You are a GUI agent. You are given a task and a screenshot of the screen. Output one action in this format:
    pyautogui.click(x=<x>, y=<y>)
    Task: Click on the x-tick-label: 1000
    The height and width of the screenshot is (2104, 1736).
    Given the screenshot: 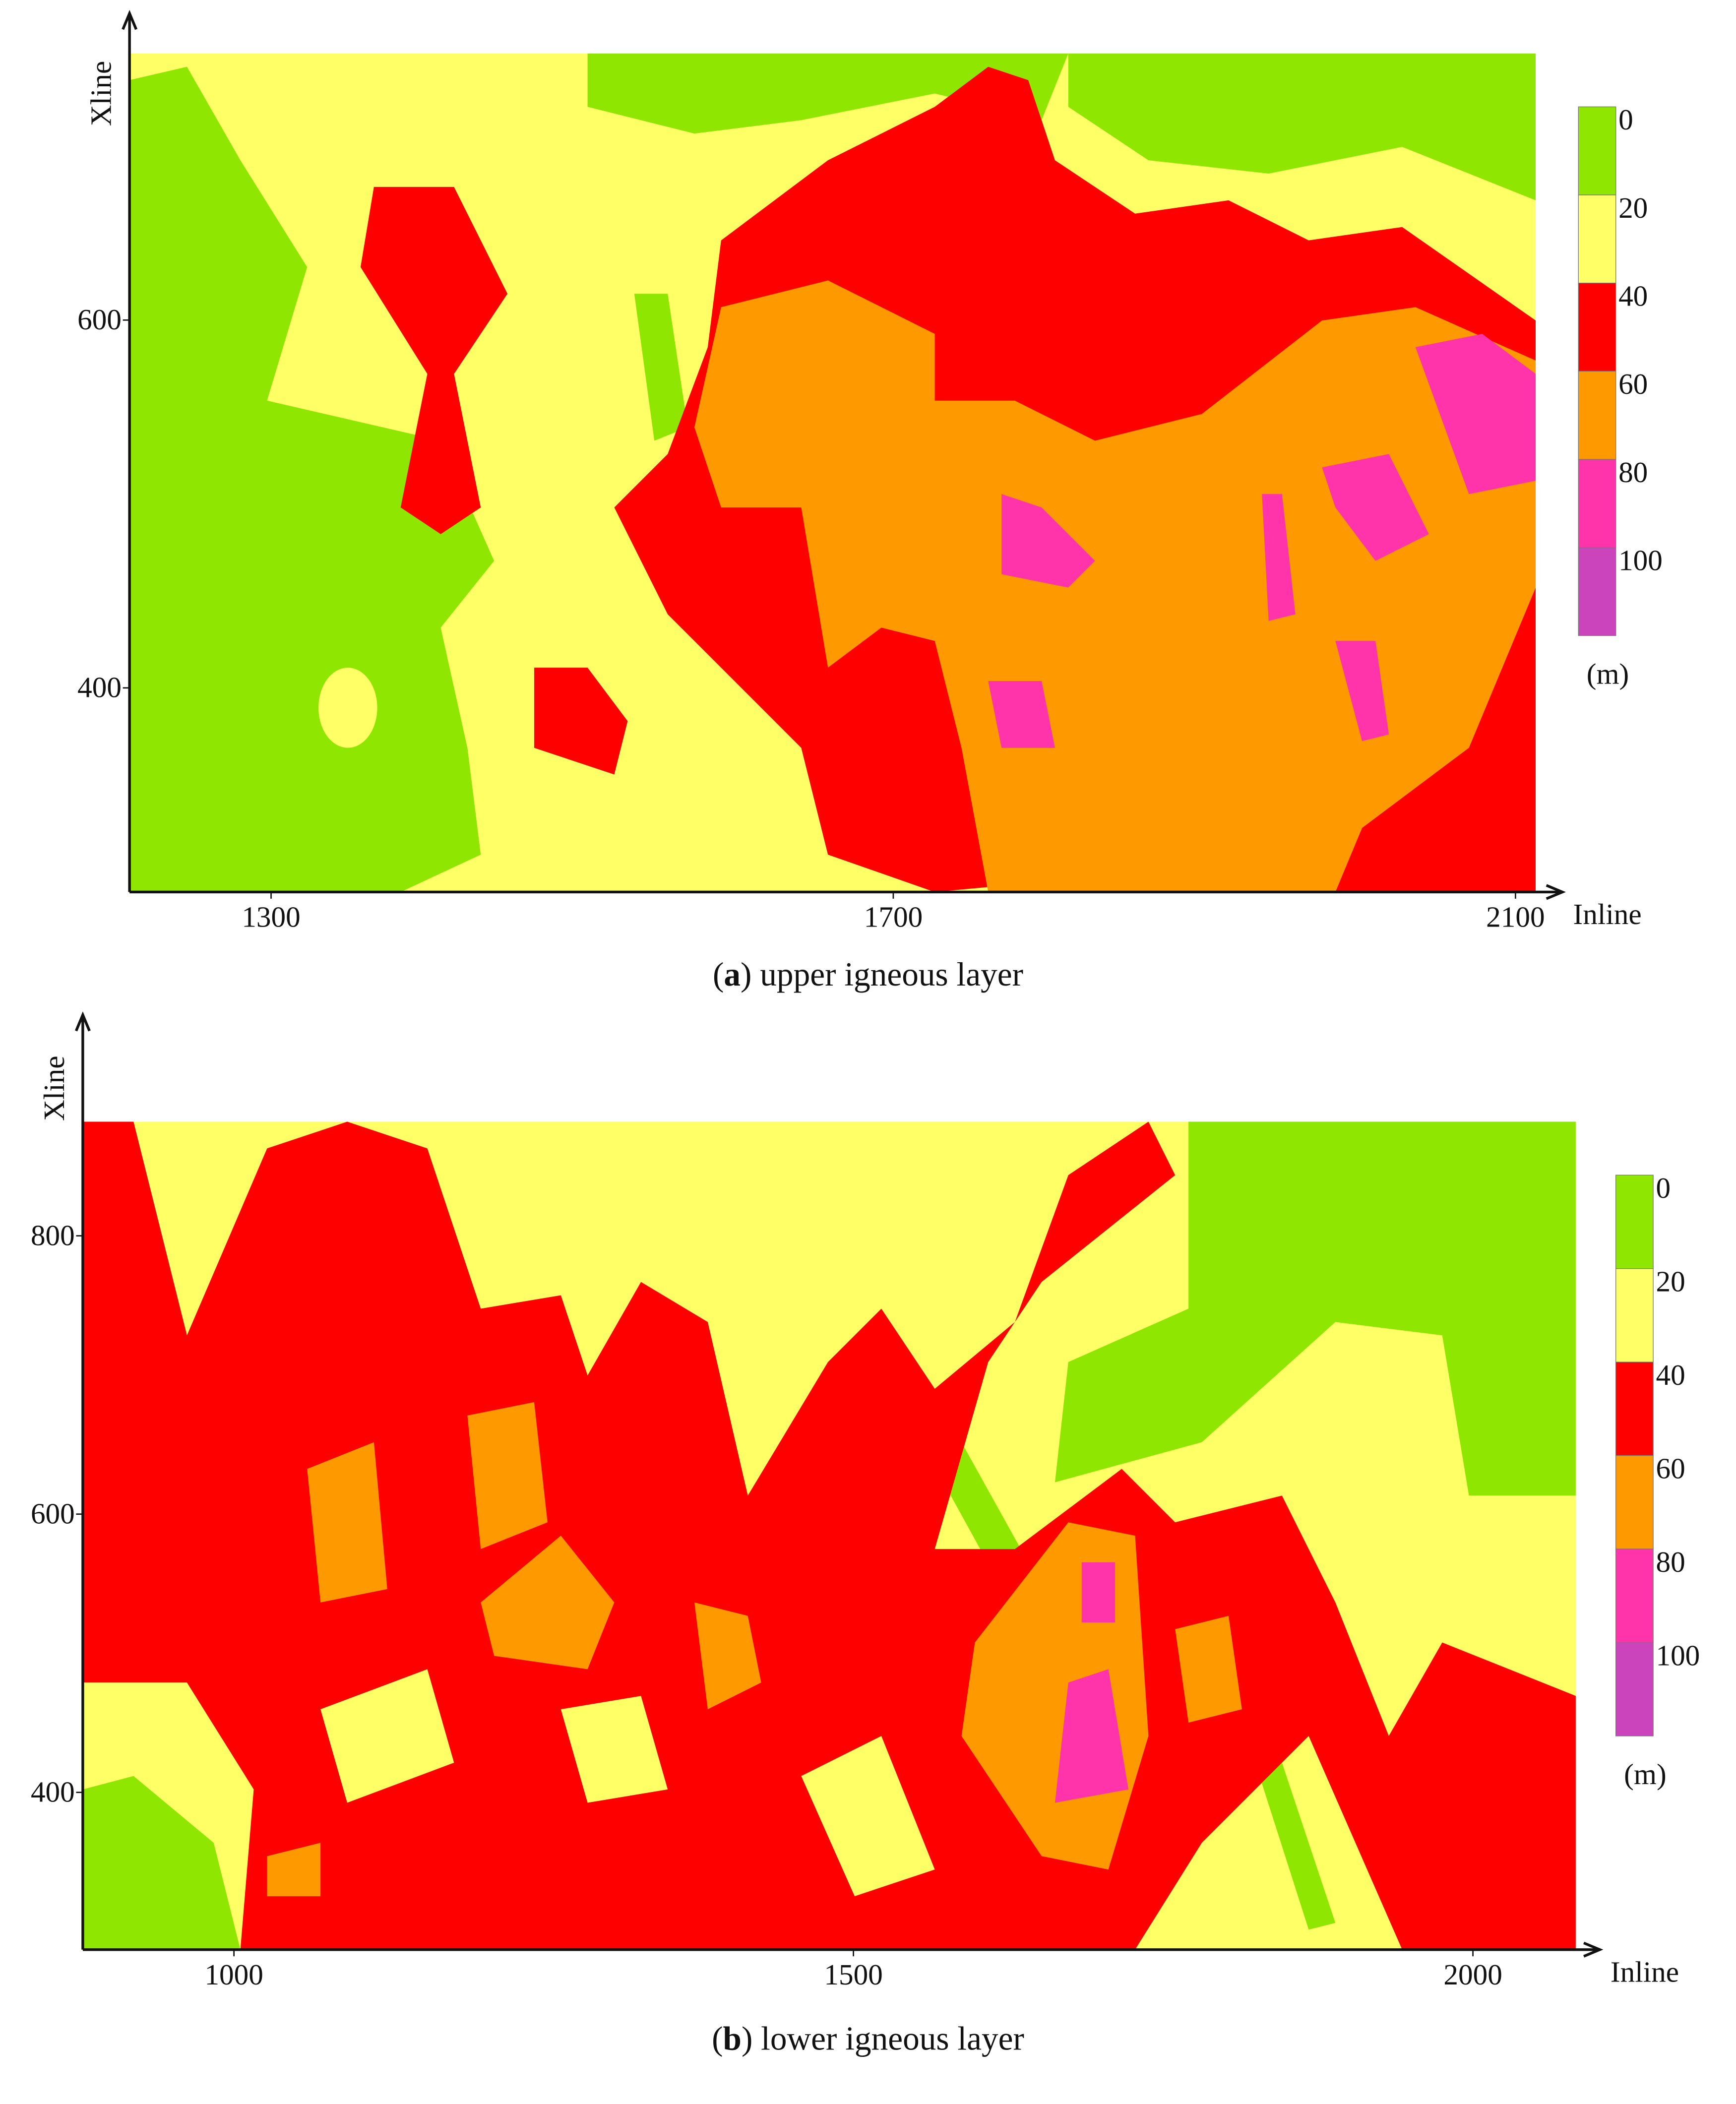 What is the action you would take?
    pyautogui.click(x=233, y=1974)
    